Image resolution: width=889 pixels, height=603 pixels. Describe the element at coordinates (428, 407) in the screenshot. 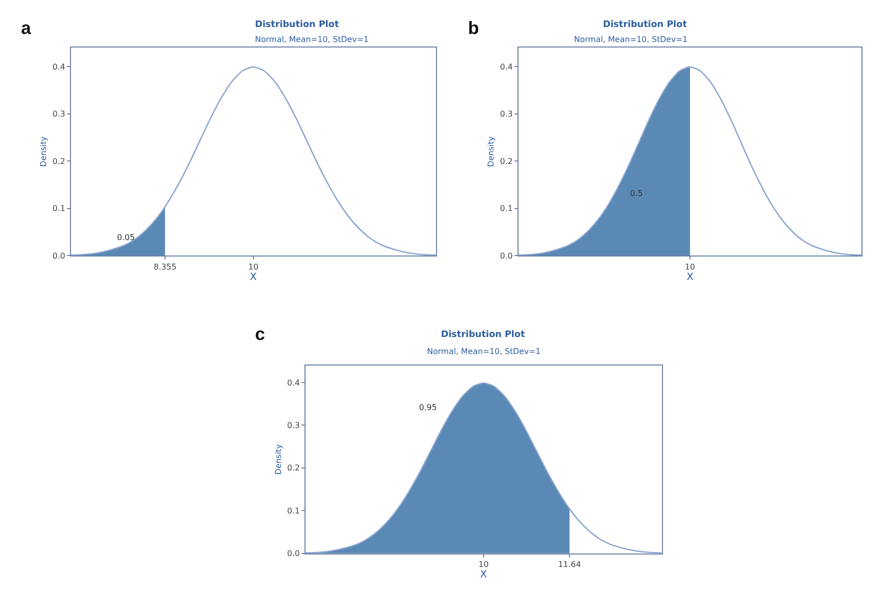

I see `annotation: 0.95` at that location.